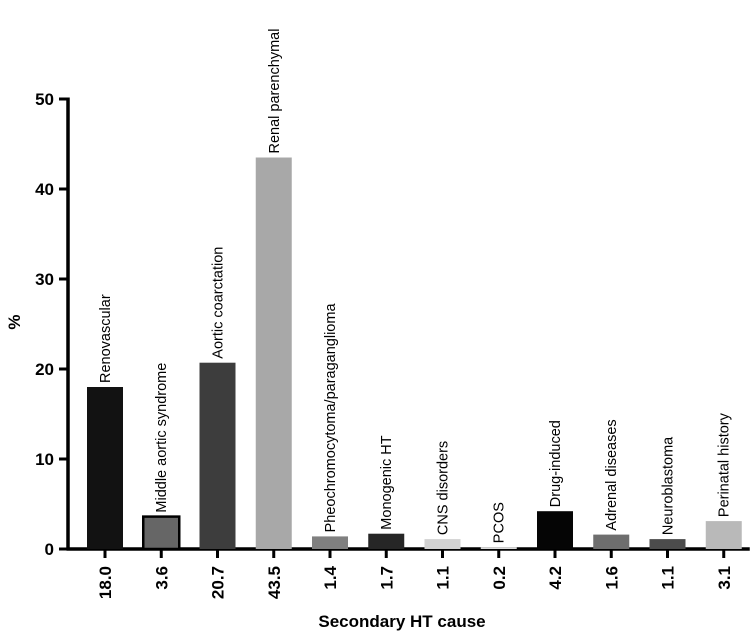 This screenshot has width=750, height=636. Describe the element at coordinates (44, 369) in the screenshot. I see `y-tick-label: 20` at that location.